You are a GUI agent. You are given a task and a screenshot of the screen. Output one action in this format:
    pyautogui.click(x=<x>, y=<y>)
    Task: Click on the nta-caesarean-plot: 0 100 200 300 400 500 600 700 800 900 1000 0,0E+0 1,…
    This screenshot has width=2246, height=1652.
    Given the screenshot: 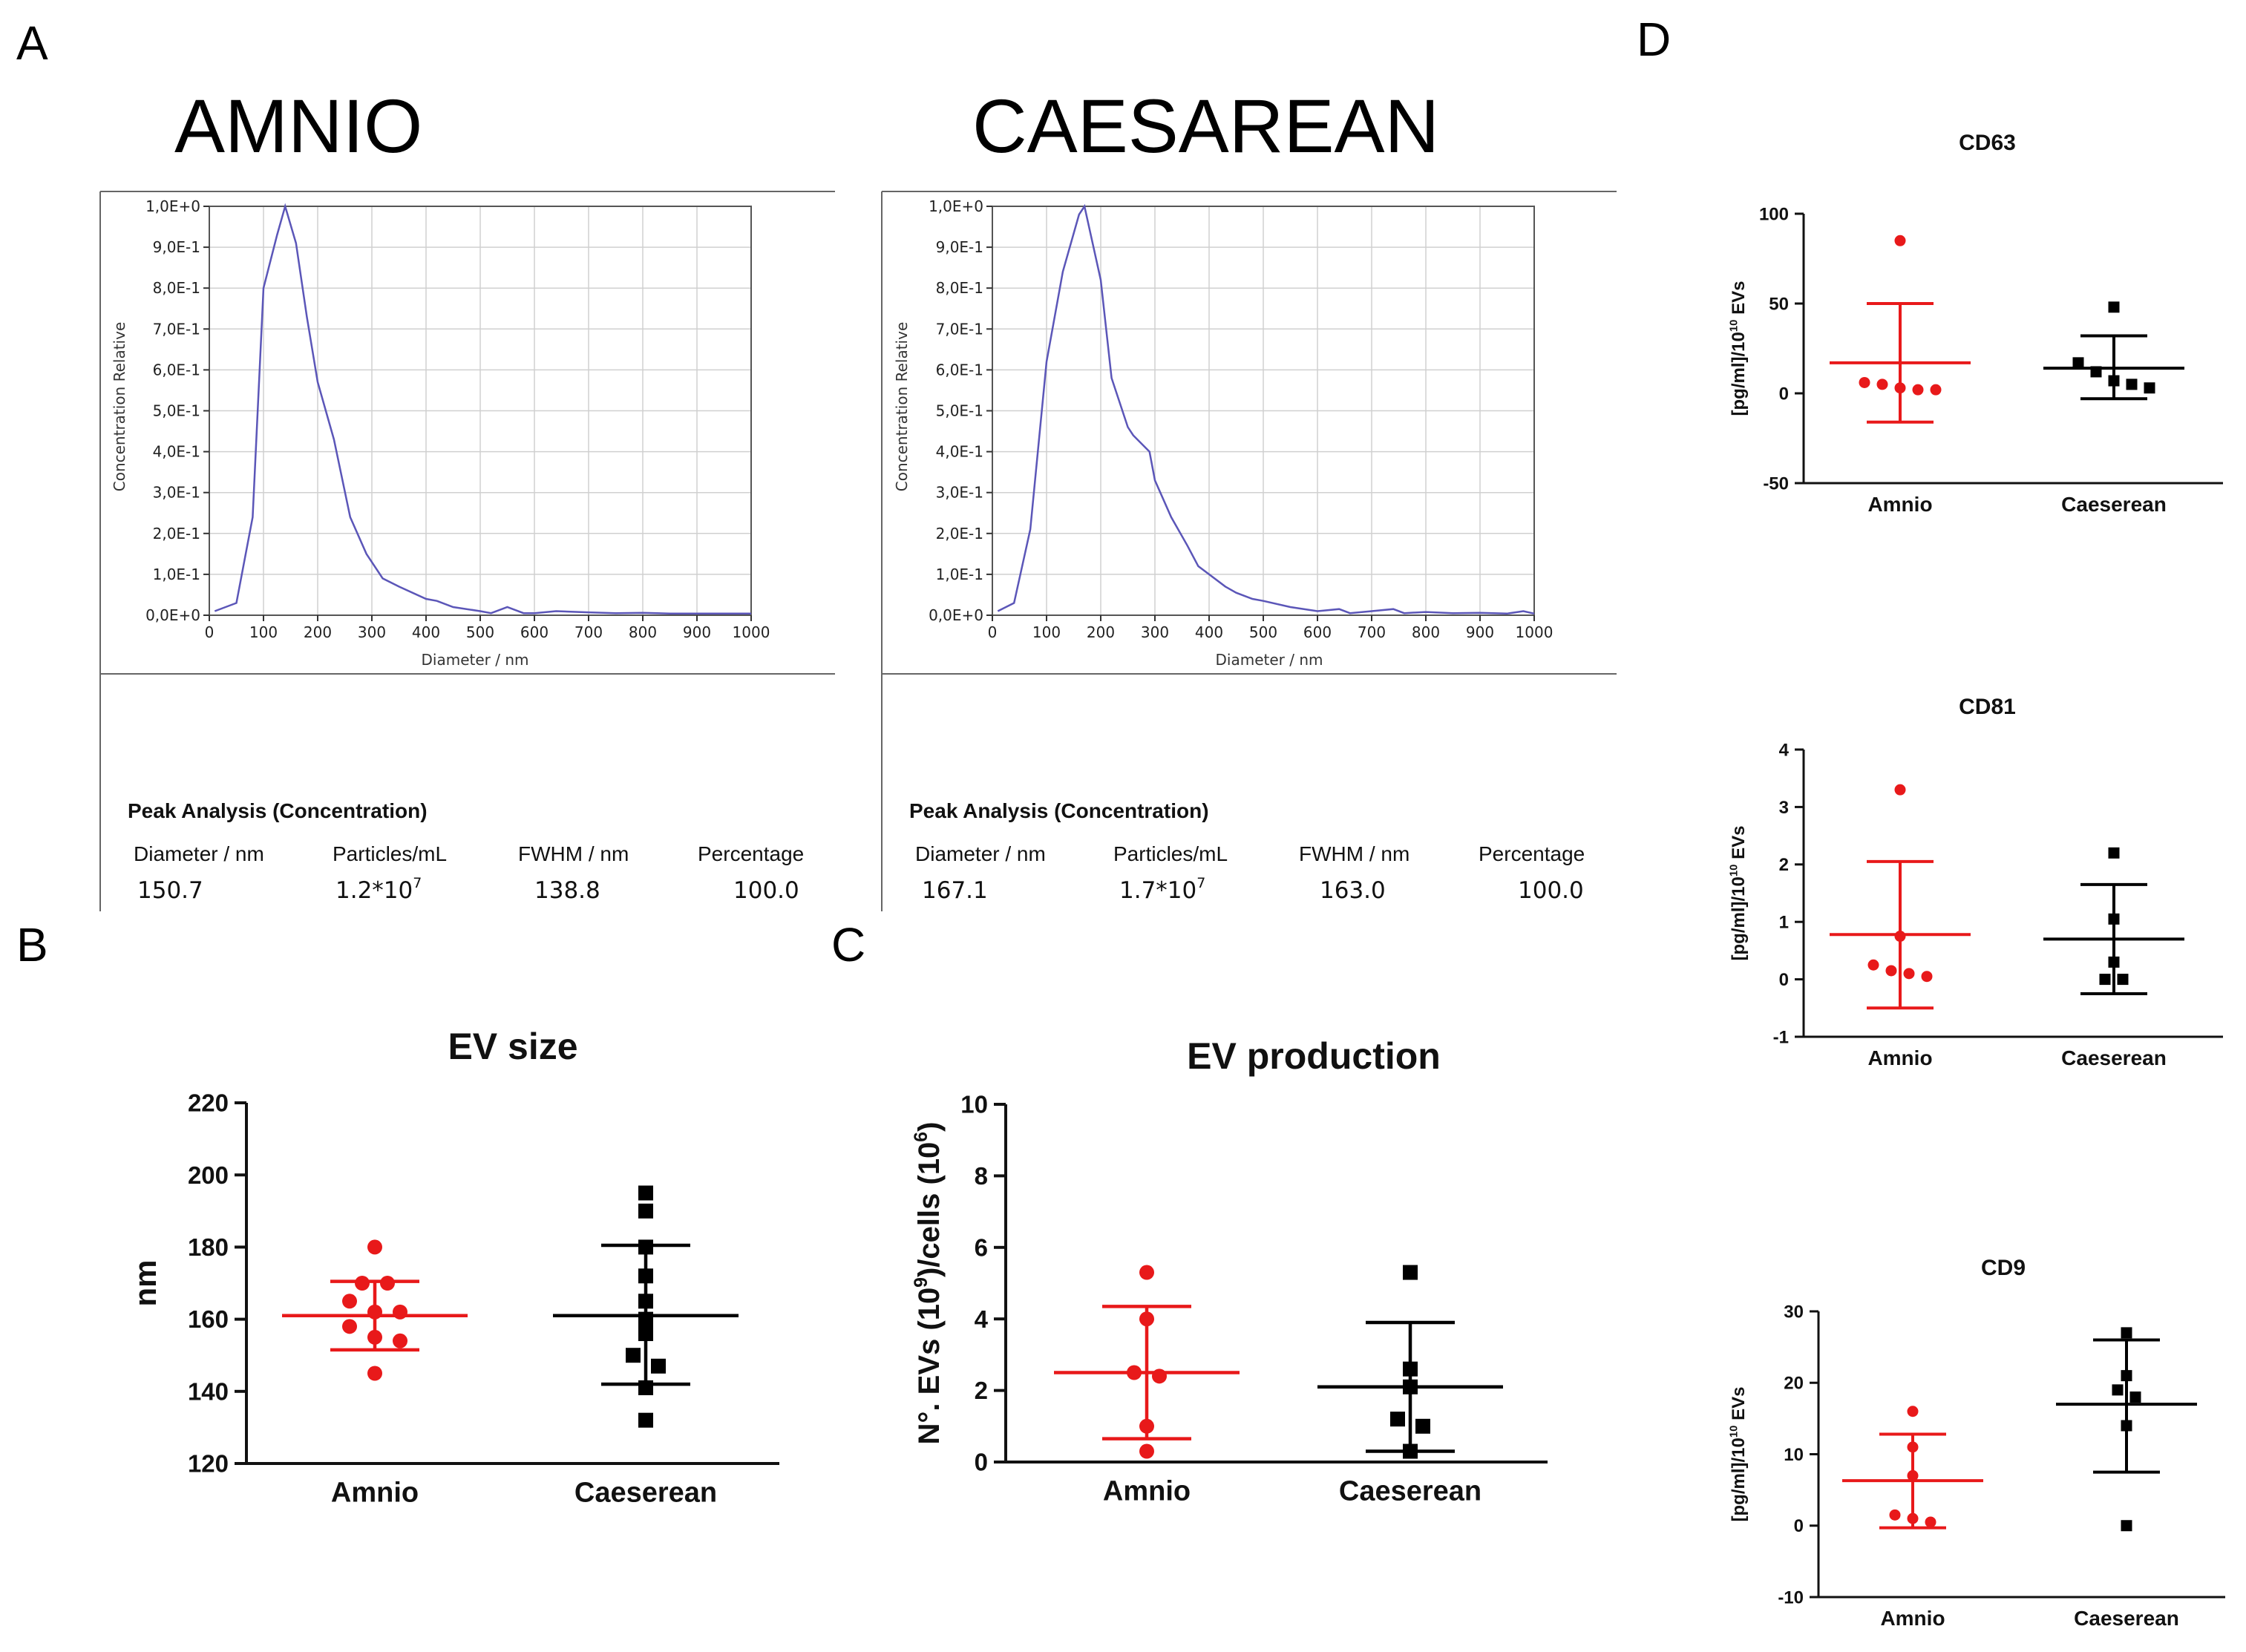 What is the action you would take?
    pyautogui.click(x=1241, y=419)
    